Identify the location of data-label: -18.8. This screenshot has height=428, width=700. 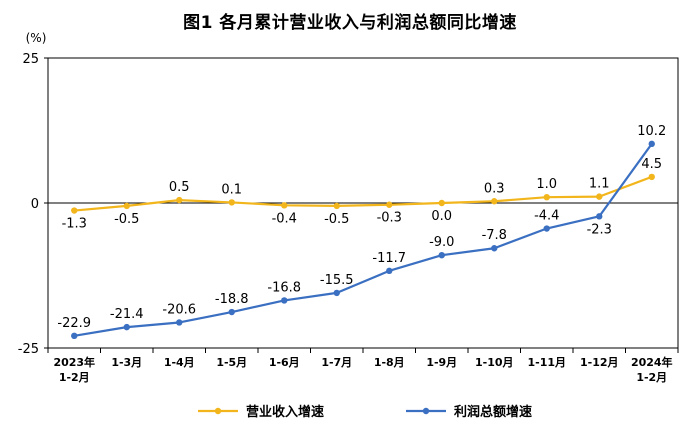
(232, 299).